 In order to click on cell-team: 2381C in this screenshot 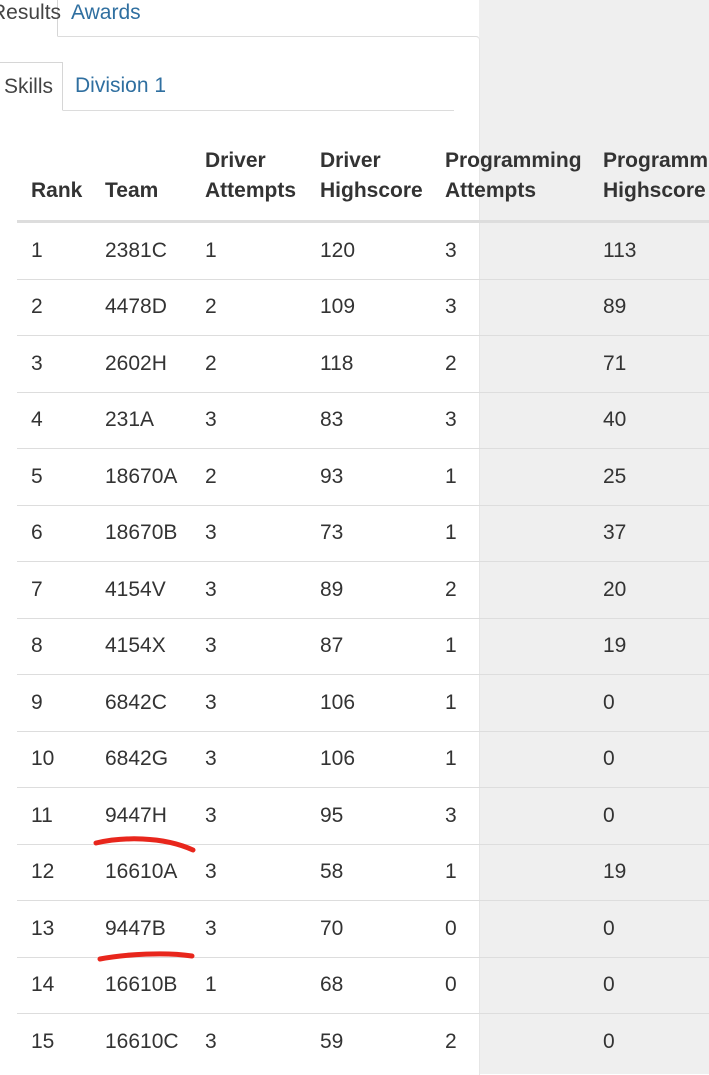, I will do `click(141, 250)`.